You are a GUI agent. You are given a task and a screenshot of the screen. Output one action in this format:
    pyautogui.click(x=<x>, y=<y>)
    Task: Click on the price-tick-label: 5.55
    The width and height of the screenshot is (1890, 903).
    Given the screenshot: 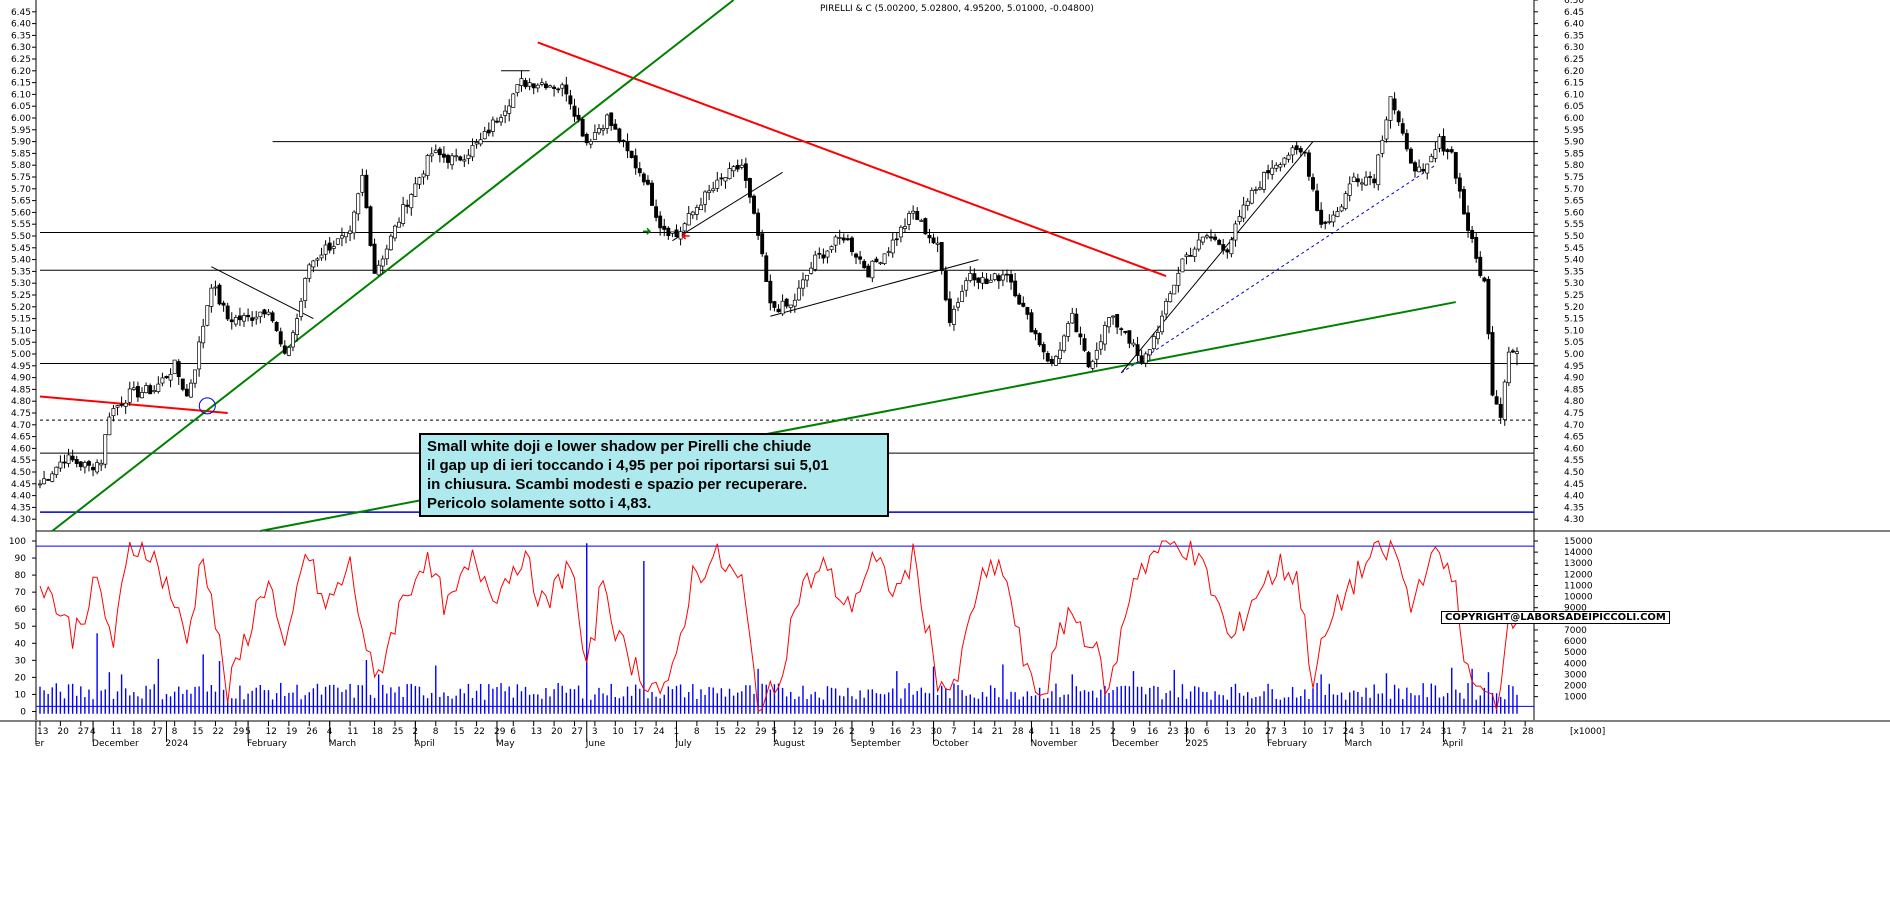 What is the action you would take?
    pyautogui.click(x=21, y=225)
    